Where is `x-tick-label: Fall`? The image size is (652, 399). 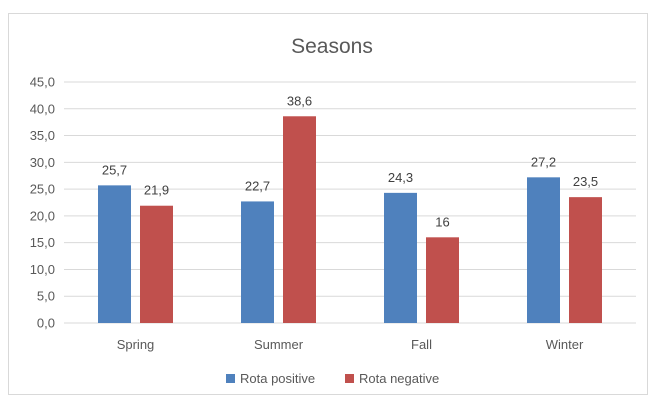 x-tick-label: Fall is located at coordinates (421, 344).